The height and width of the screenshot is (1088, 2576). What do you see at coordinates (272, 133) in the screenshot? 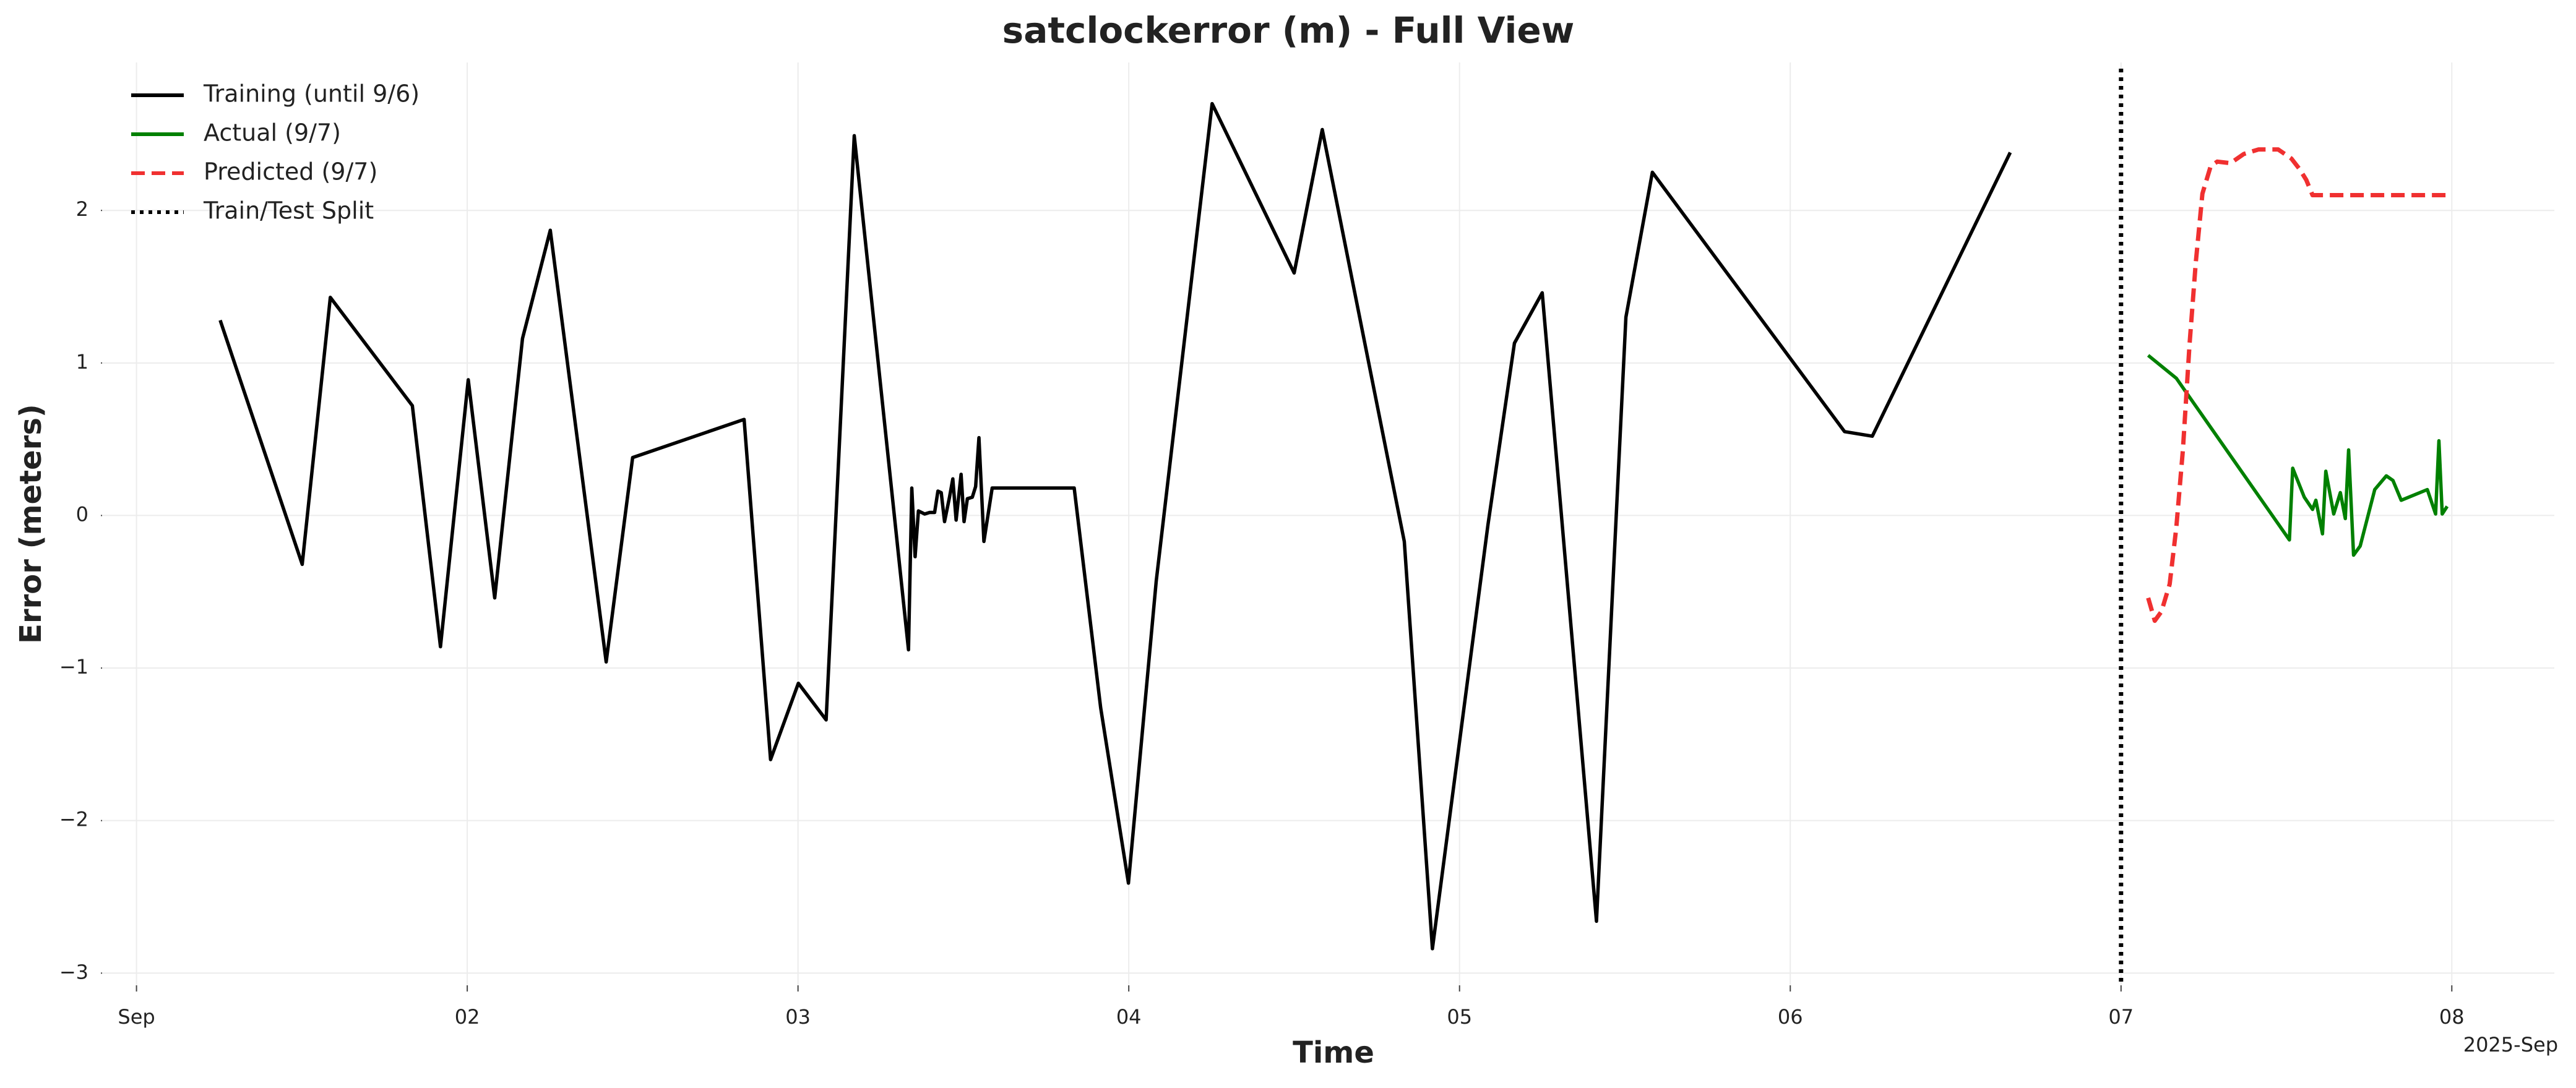
I see `legend-label: Actual (9/7)` at bounding box center [272, 133].